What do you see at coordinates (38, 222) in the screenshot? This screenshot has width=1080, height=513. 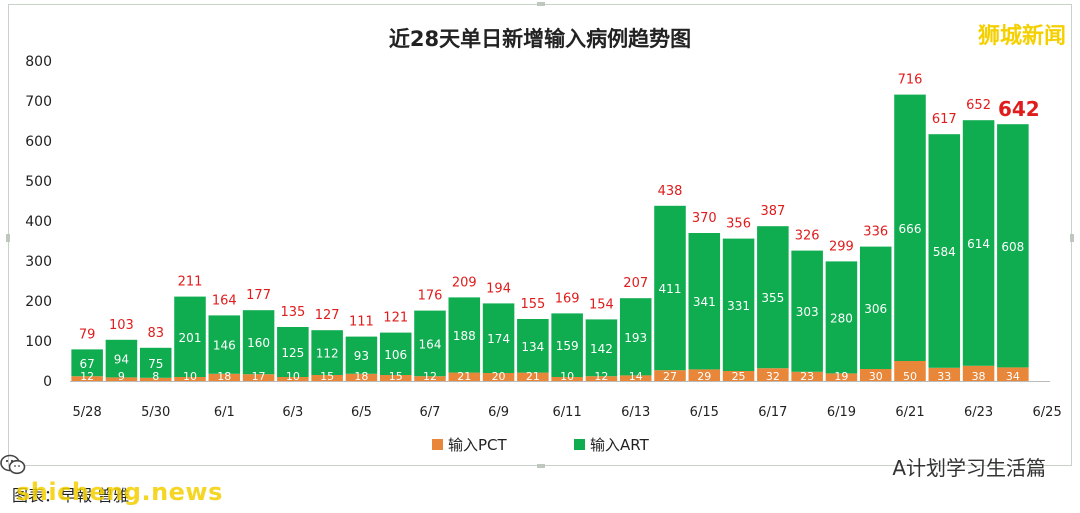 I see `y-tick-label: 400` at bounding box center [38, 222].